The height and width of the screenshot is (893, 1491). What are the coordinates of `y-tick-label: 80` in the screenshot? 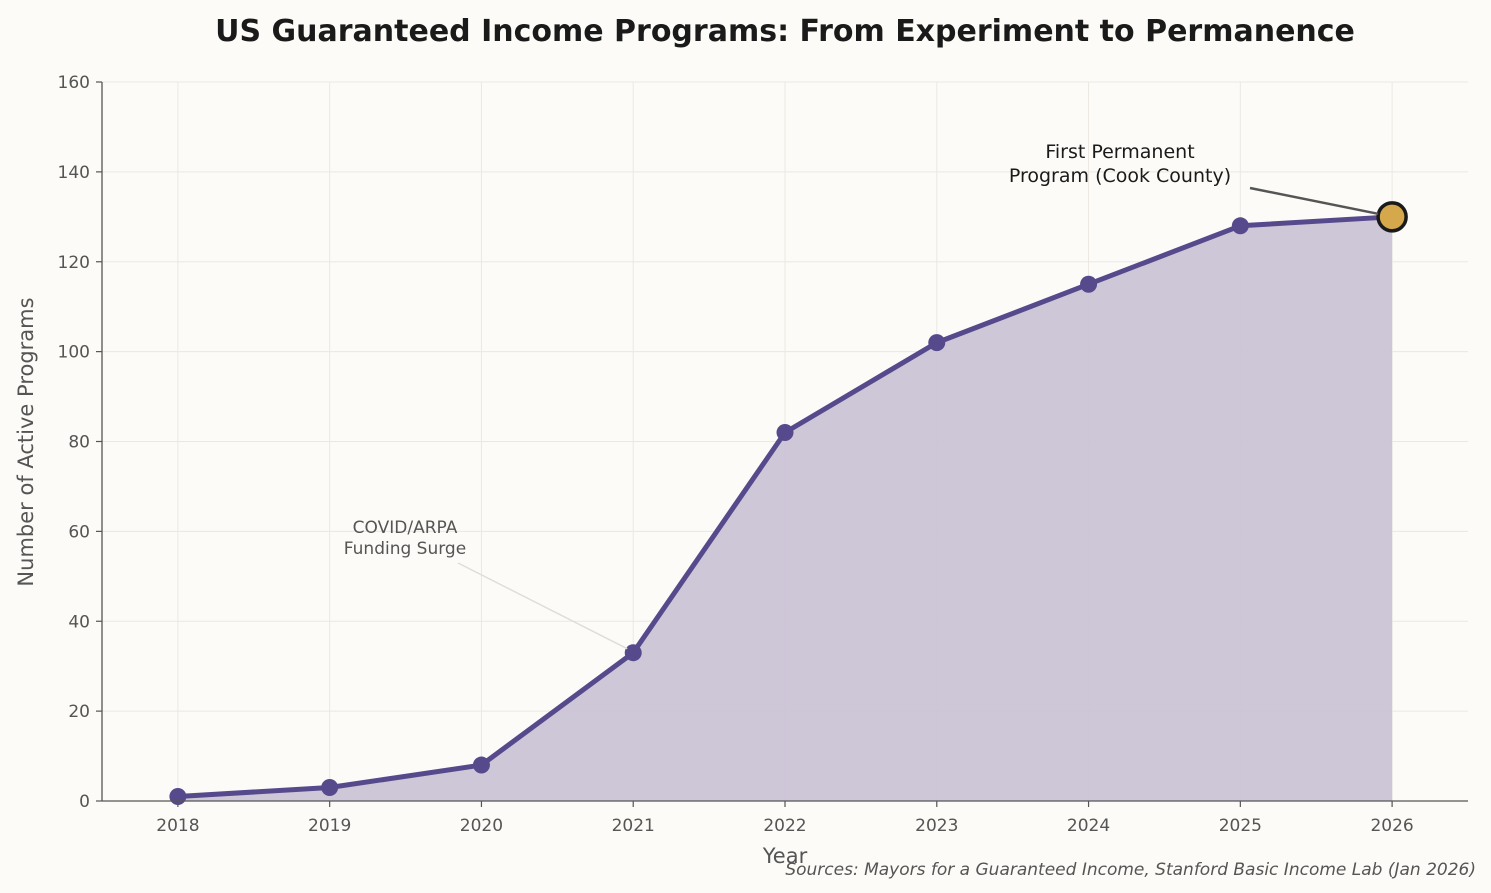 It's located at (79, 443).